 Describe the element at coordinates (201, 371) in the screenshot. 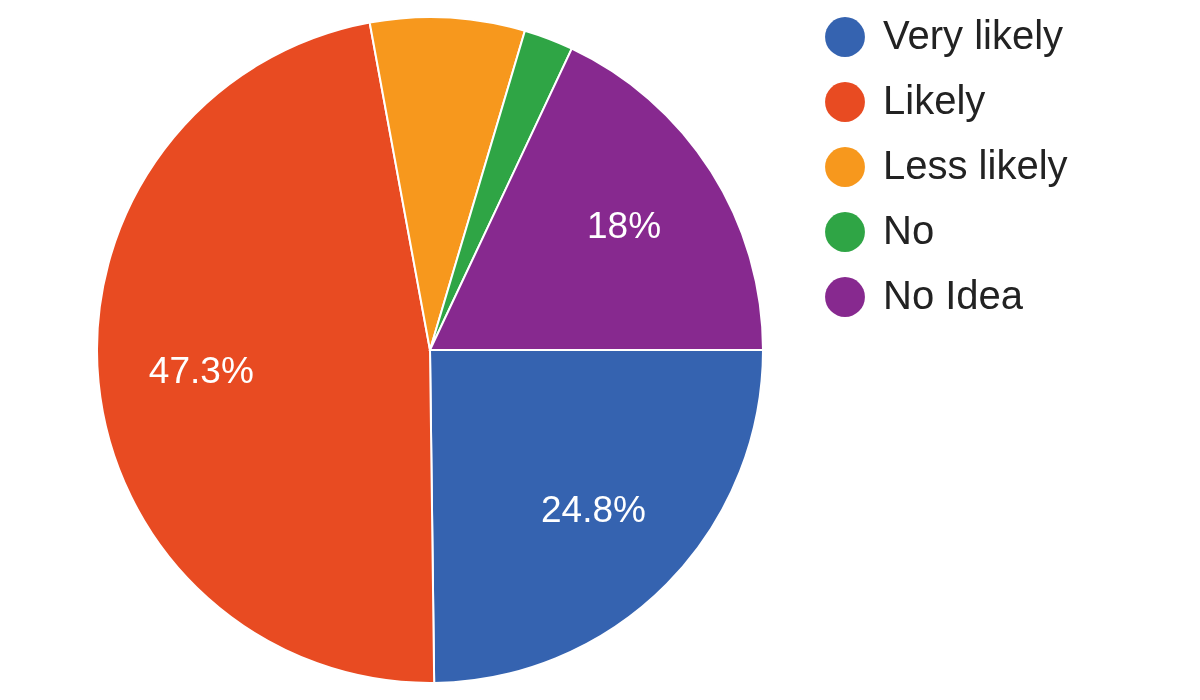

I see `data-label: 47.3%` at that location.